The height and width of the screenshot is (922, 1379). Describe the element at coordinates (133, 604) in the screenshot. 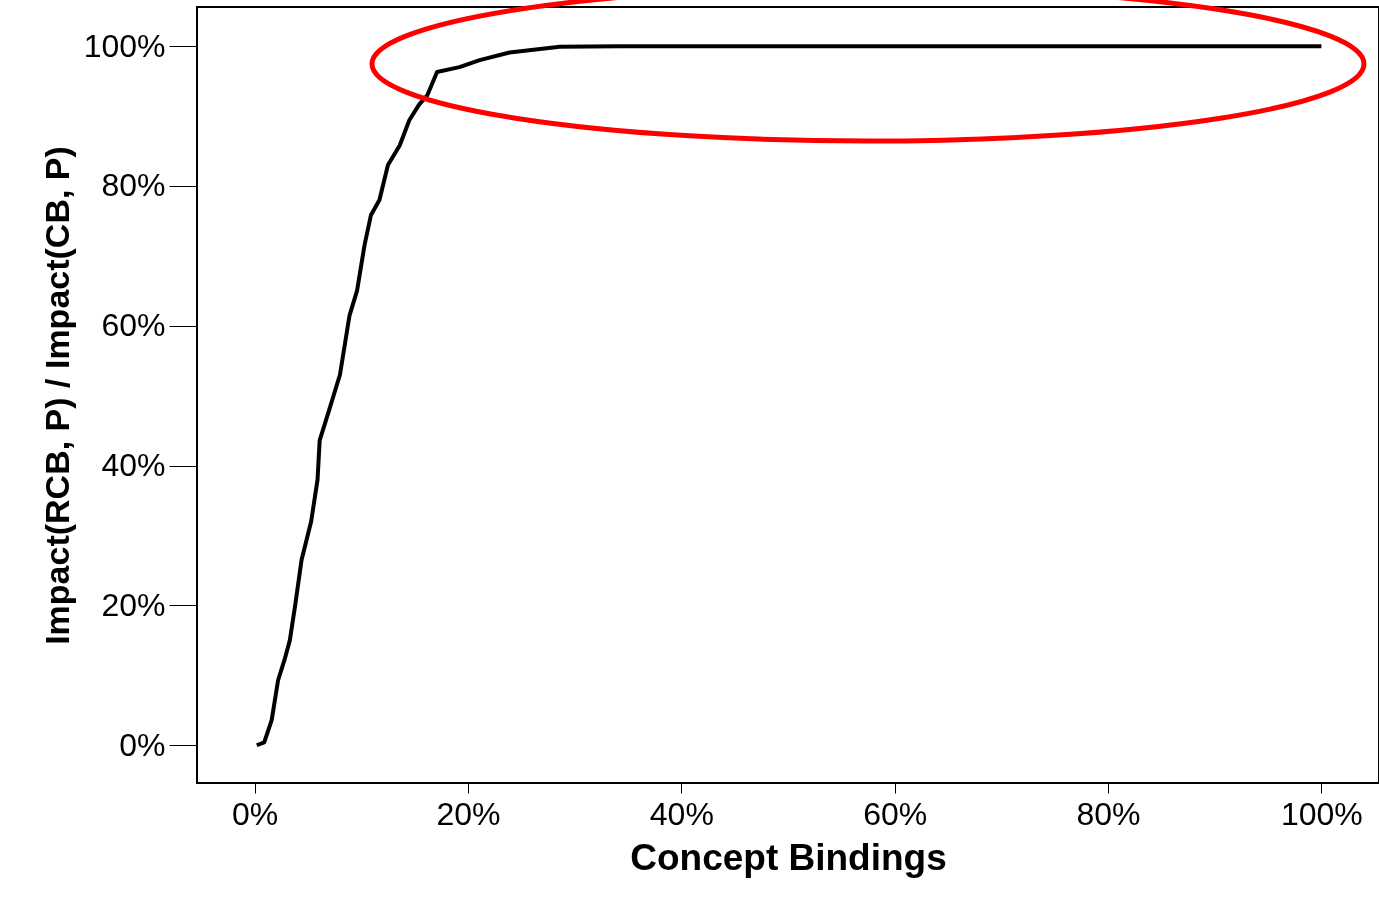

I see `y-tick-label: 20%` at that location.